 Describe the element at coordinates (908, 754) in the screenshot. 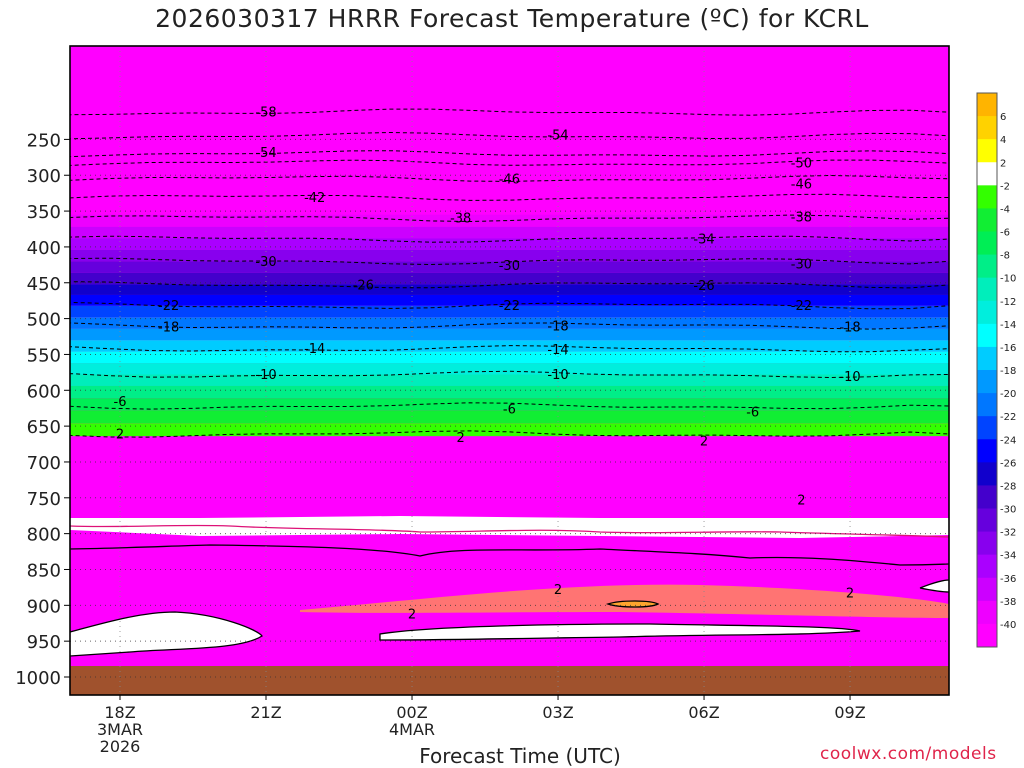

I see `credit-link: coolwx.com/models` at that location.